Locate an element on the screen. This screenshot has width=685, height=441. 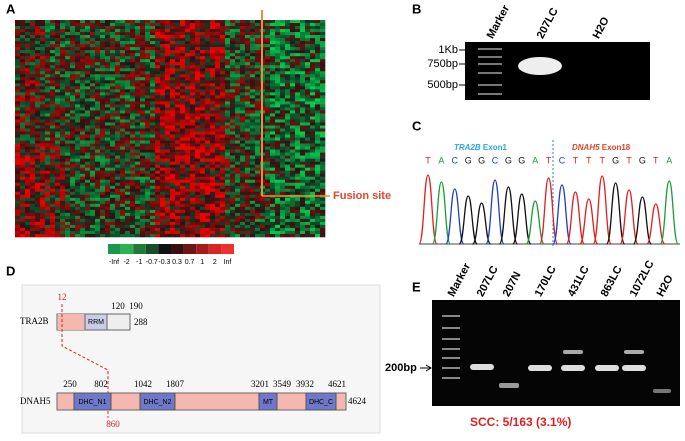
gene: DNAH5 is located at coordinates (586, 147).